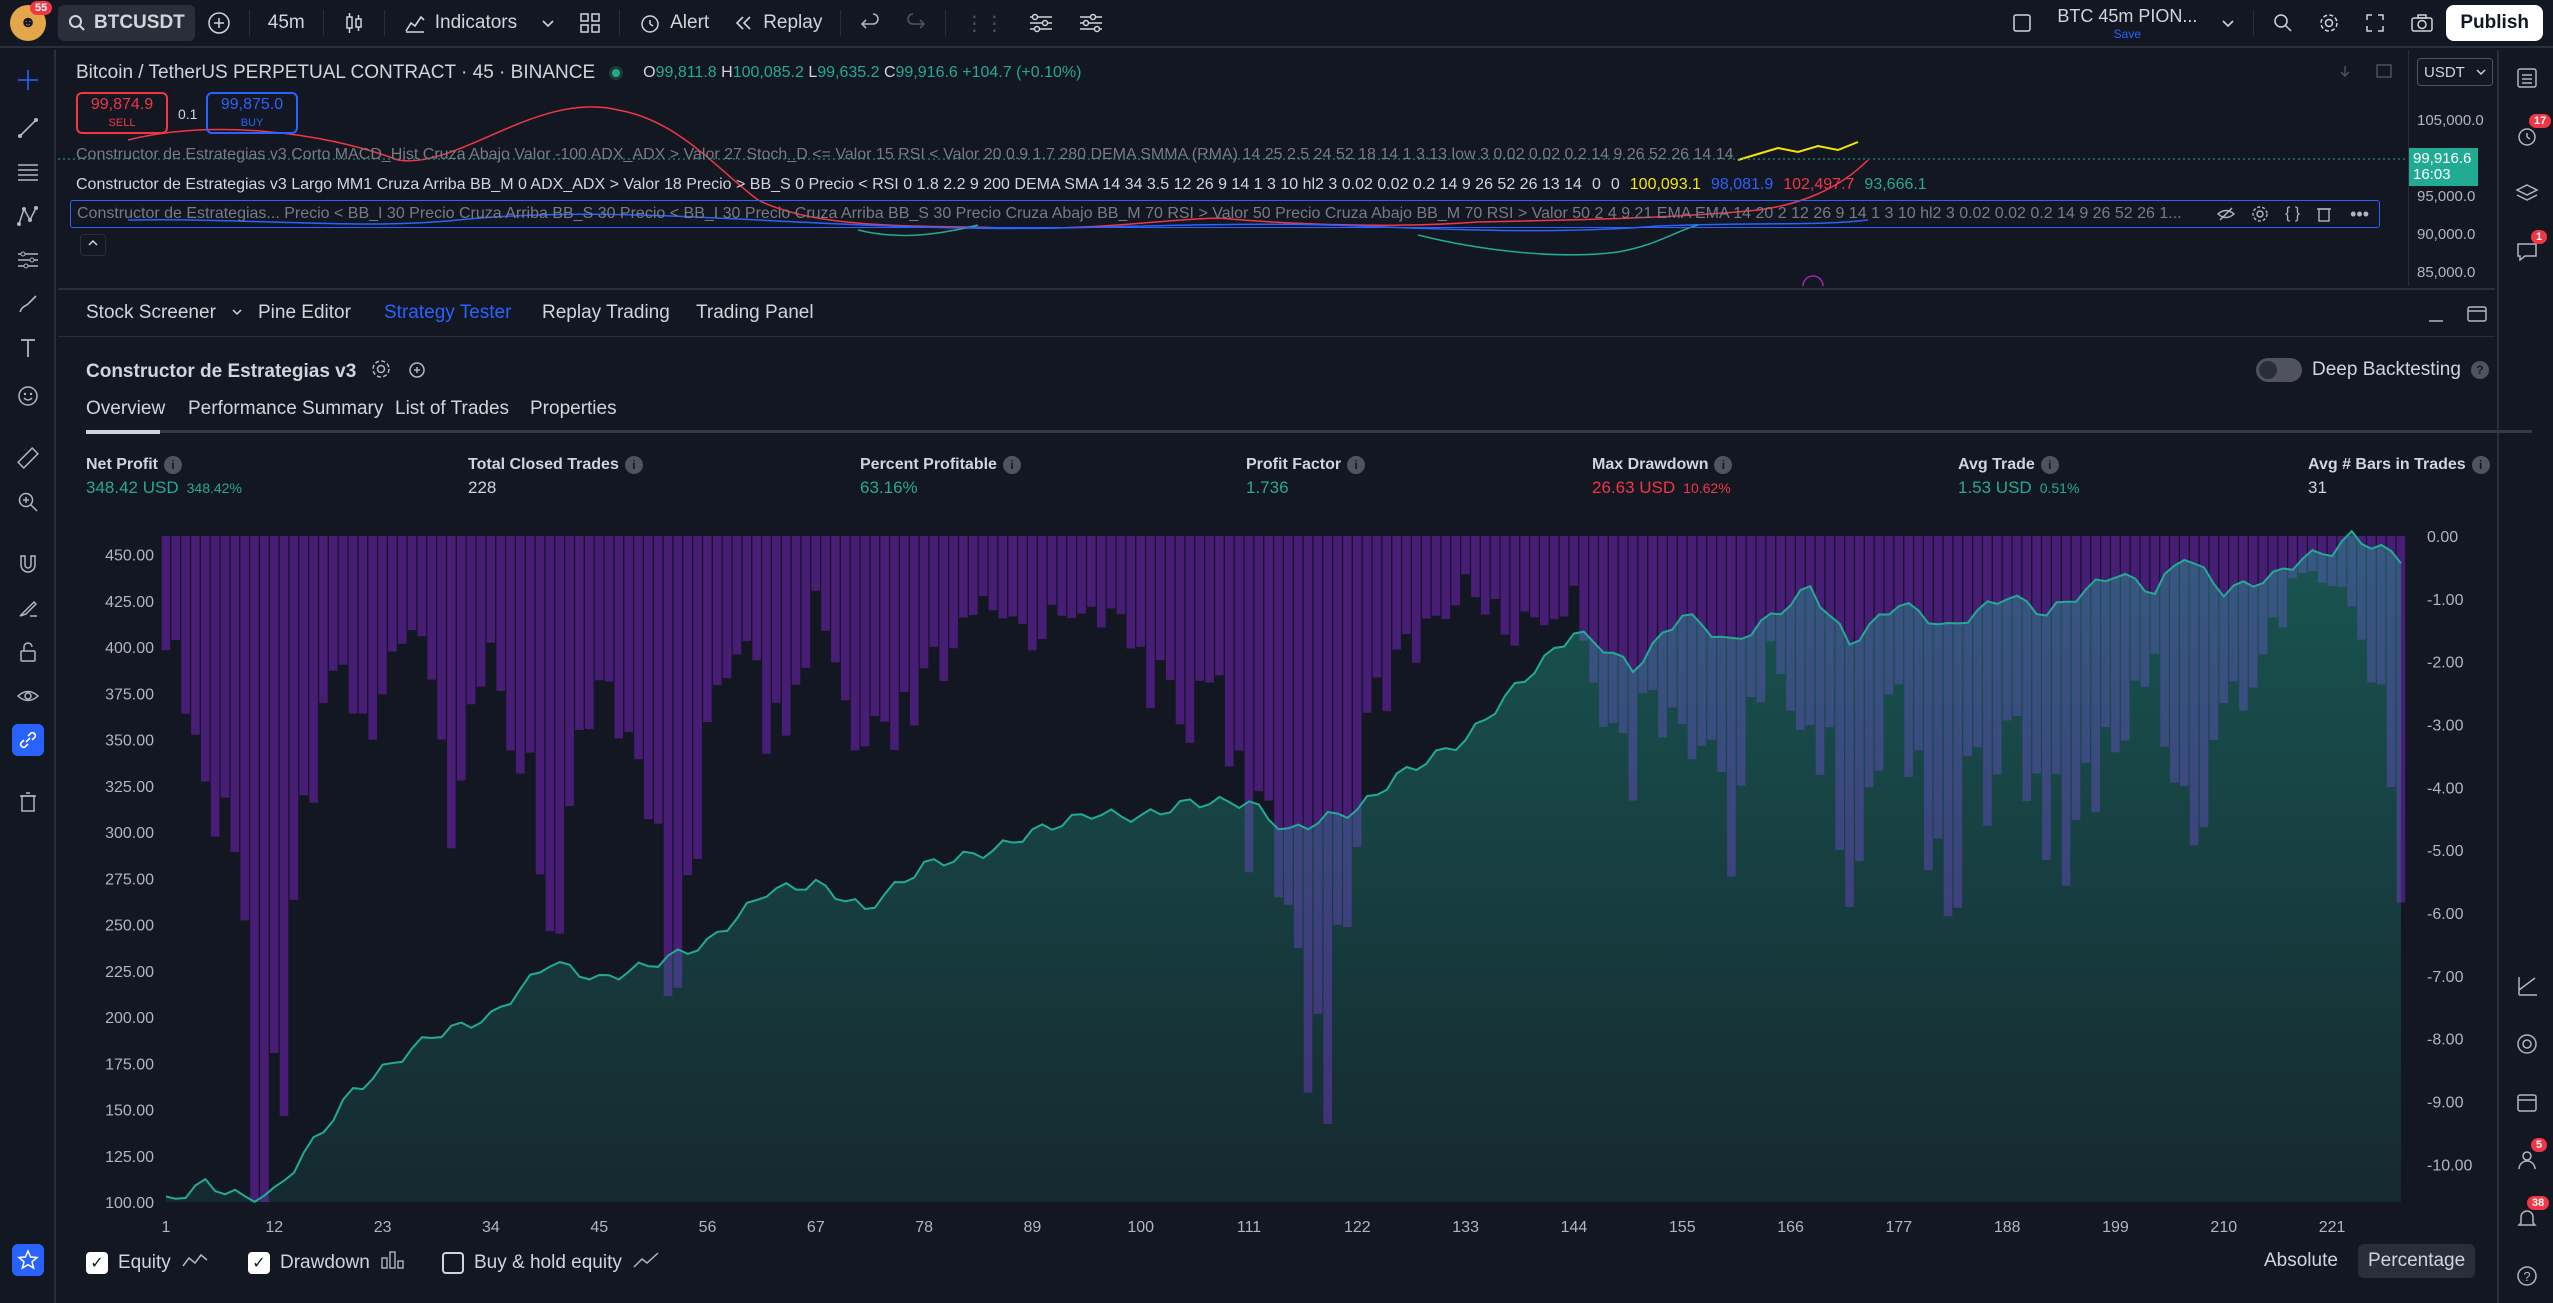 The height and width of the screenshot is (1303, 2553). What do you see at coordinates (2301, 1260) in the screenshot?
I see `absolute-toggle: Absolute` at bounding box center [2301, 1260].